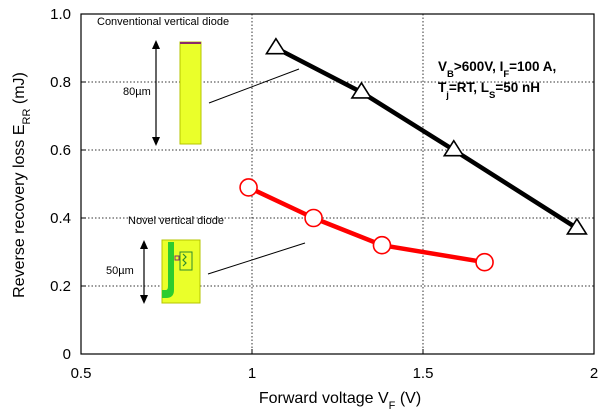 The height and width of the screenshot is (412, 598). What do you see at coordinates (22, 185) in the screenshot?
I see `y-axis-title: Reverse recovery loss ERR (mJ)` at bounding box center [22, 185].